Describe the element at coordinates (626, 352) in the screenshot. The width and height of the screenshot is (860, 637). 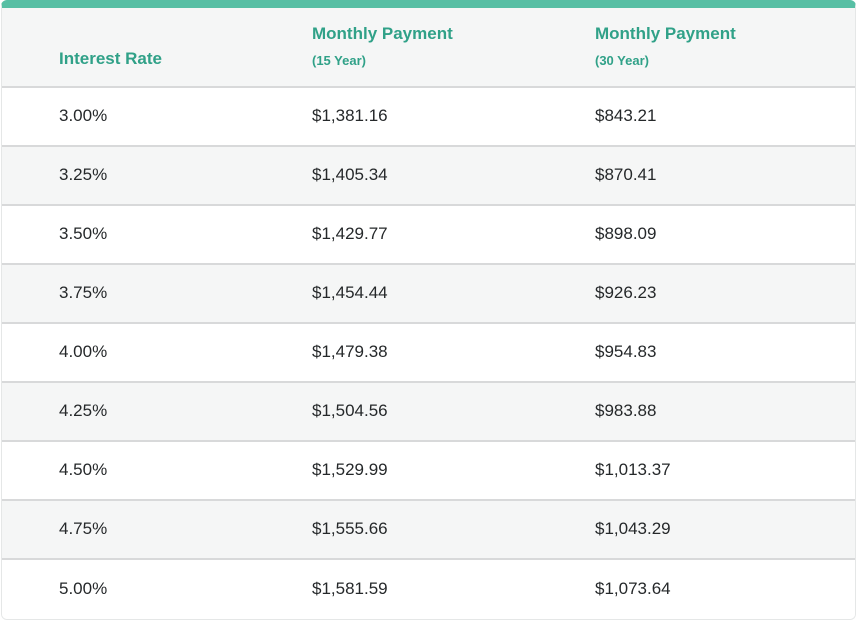
I see `payment-30yr-value: $954.83` at that location.